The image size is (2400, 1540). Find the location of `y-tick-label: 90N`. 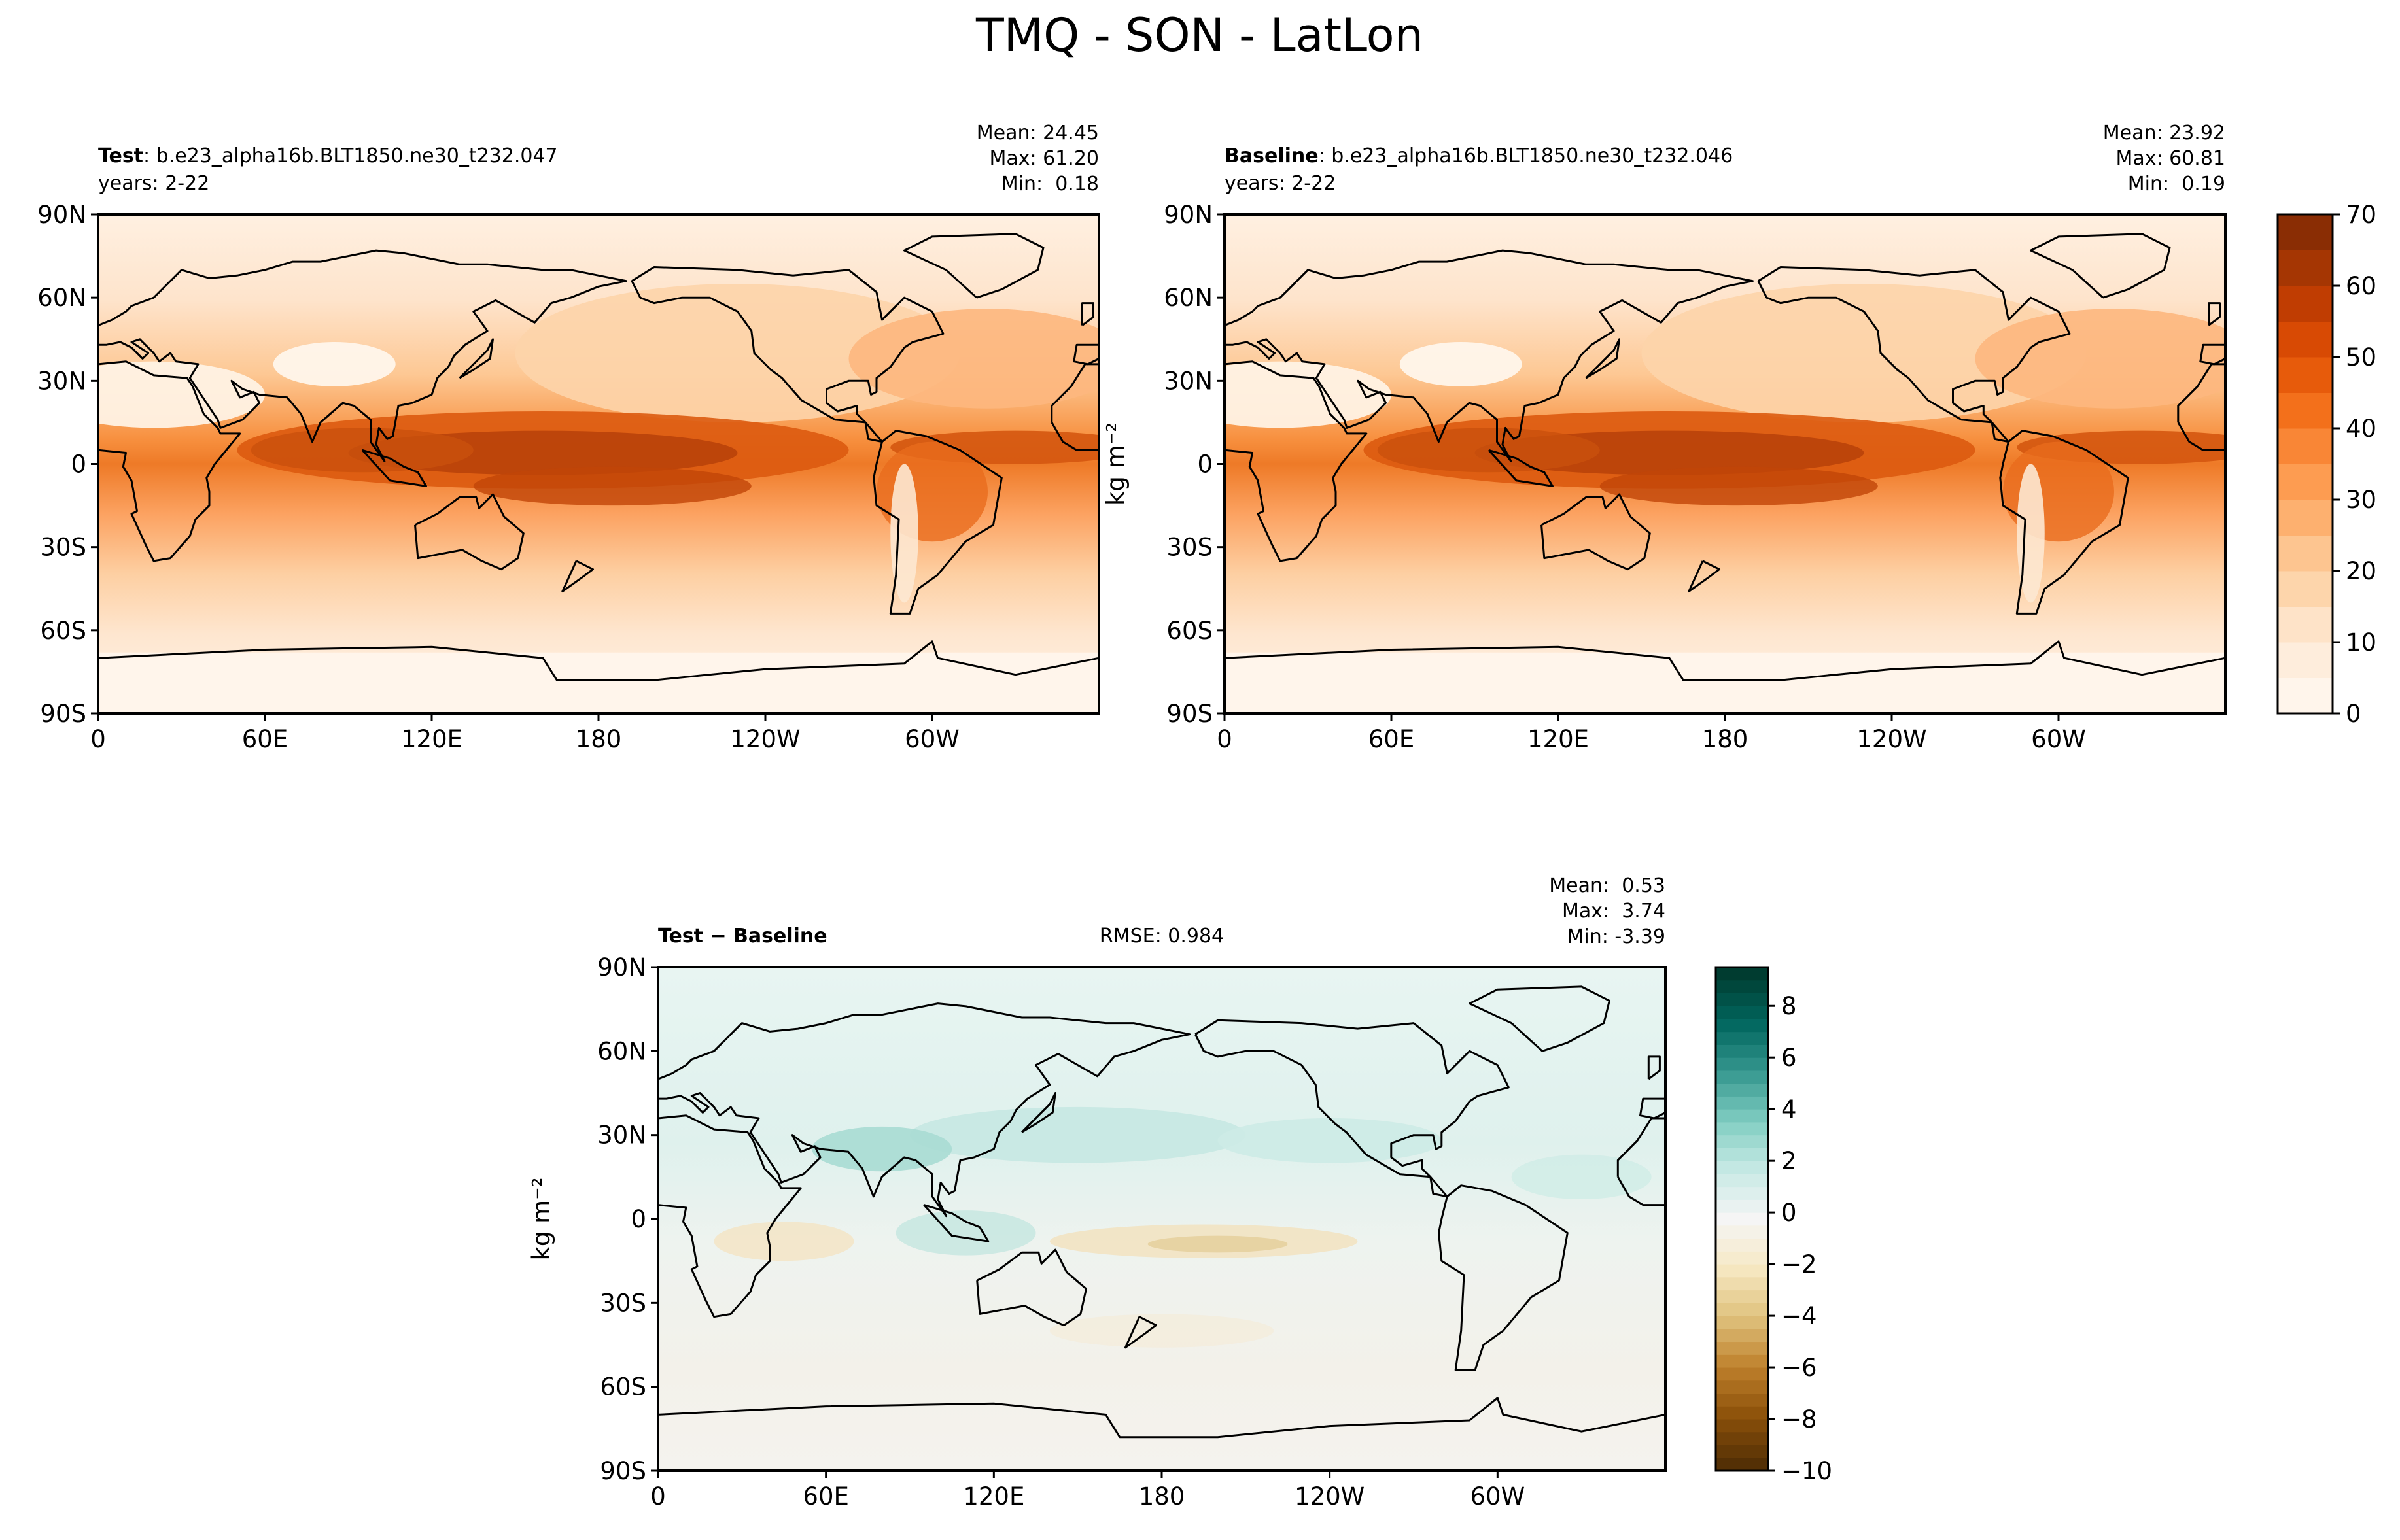

y-tick-label: 90N is located at coordinates (1189, 215).